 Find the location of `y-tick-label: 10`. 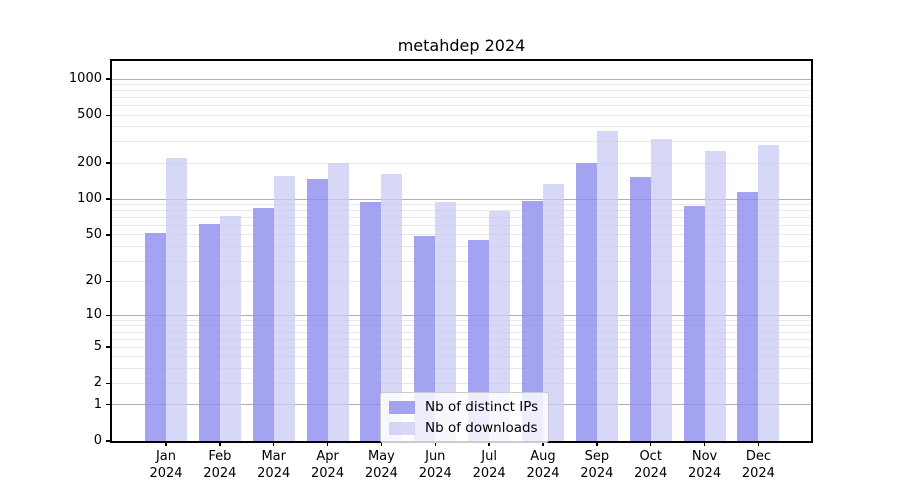

y-tick-label: 10 is located at coordinates (93, 315).